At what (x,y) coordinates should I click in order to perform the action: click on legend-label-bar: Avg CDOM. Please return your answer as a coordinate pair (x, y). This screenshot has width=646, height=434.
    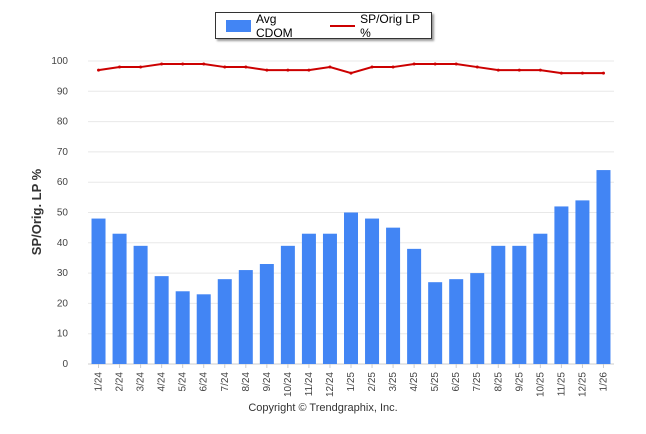
    Looking at the image, I should click on (274, 25).